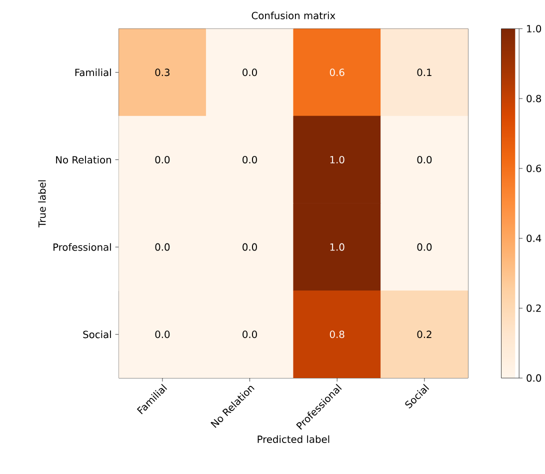 This screenshot has width=545, height=474. I want to click on color-bar-label: 0.4, so click(534, 238).